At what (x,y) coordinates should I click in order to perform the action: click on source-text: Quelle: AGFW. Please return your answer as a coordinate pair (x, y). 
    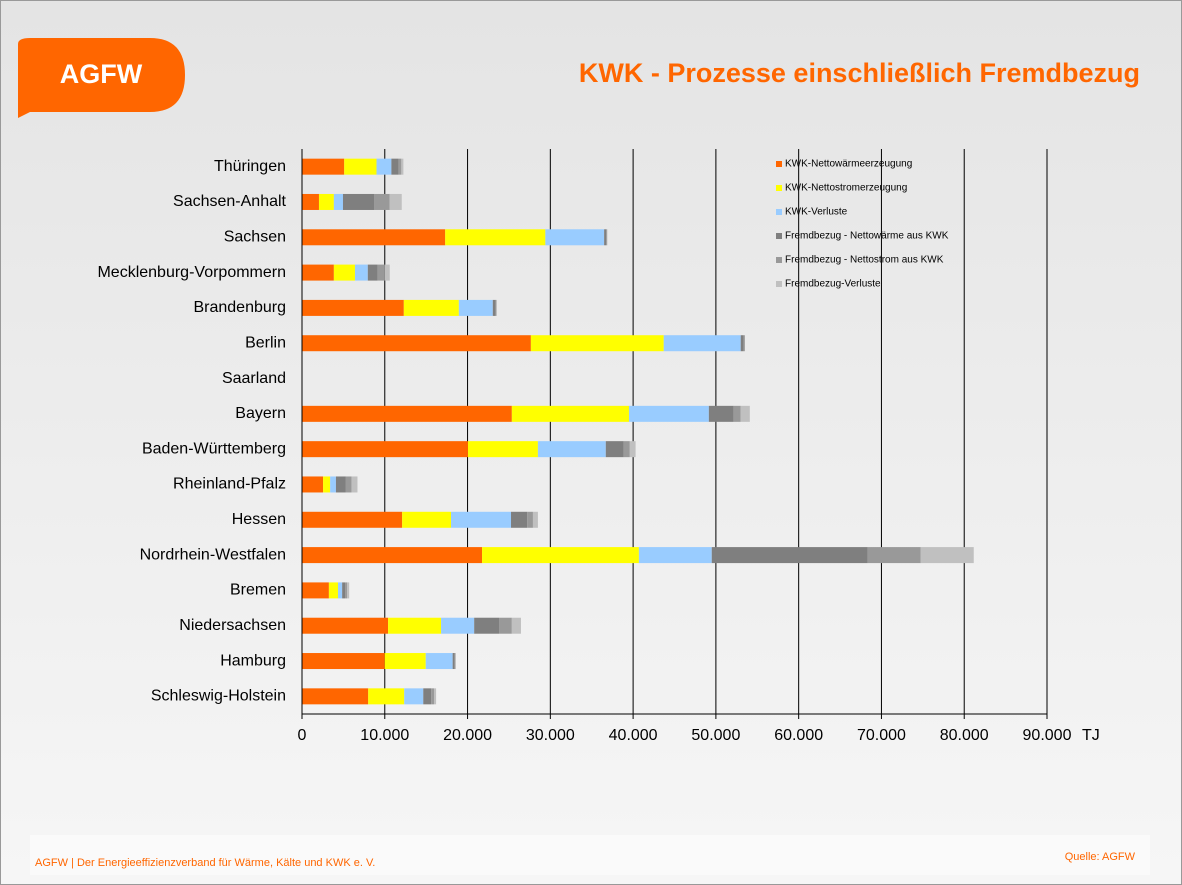
    Looking at the image, I should click on (1100, 857).